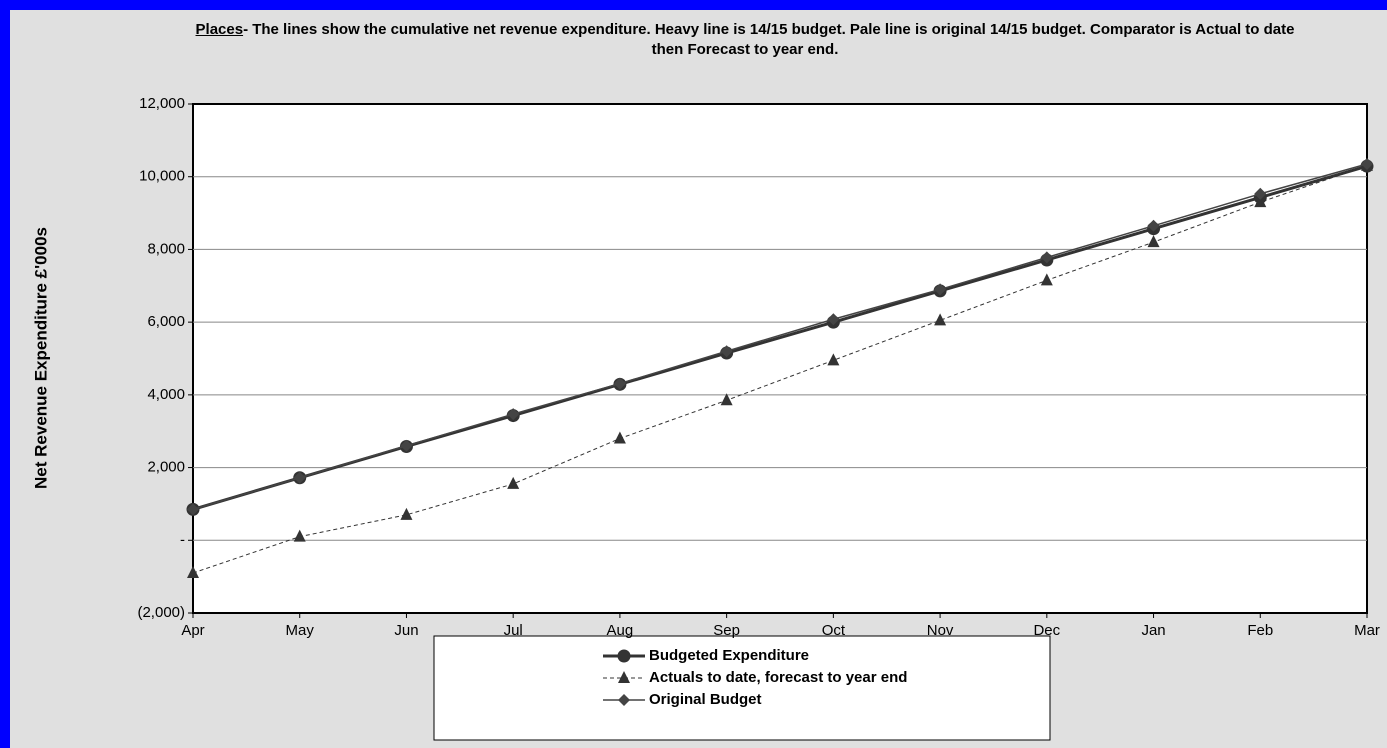  Describe the element at coordinates (406, 630) in the screenshot. I see `x-tick-label: Jun` at that location.